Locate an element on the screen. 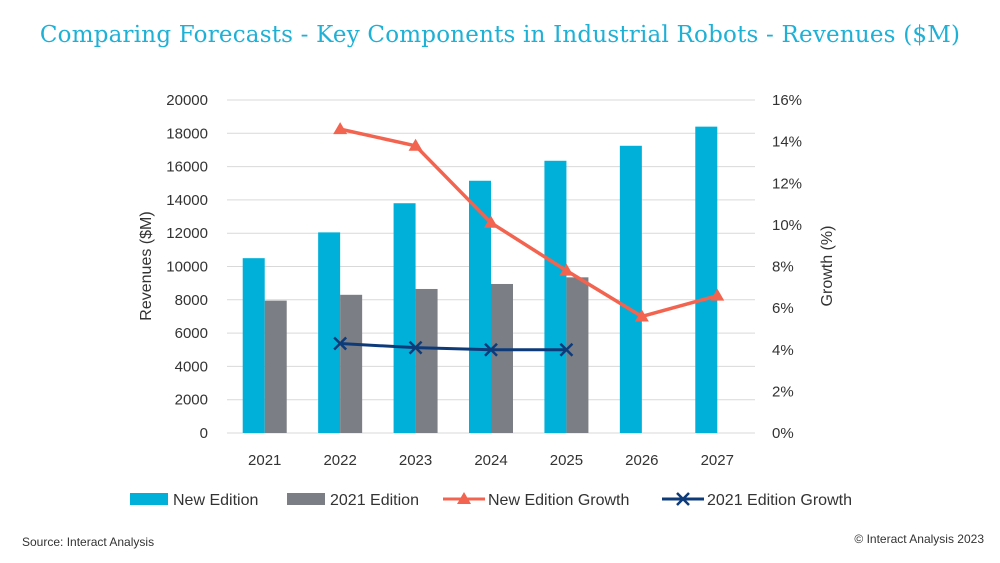 This screenshot has height=563, width=1000. bar-2021-edition-2023 is located at coordinates (426, 360).